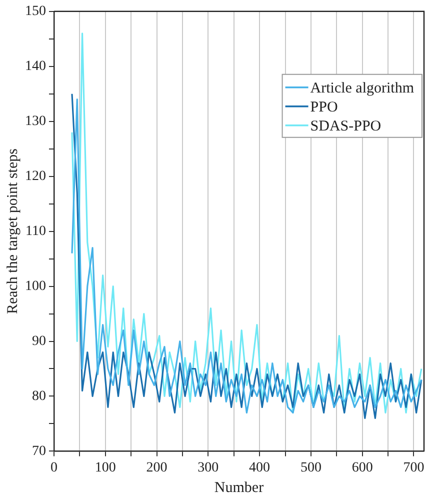 The height and width of the screenshot is (499, 438). What do you see at coordinates (39, 341) in the screenshot?
I see `y-tick-label: 90` at bounding box center [39, 341].